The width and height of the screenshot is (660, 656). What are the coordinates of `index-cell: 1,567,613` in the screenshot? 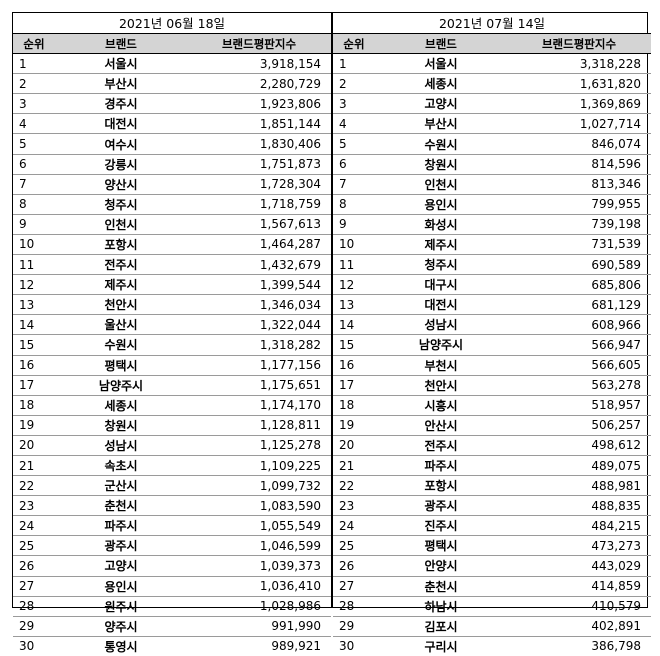 It's located at (259, 224).